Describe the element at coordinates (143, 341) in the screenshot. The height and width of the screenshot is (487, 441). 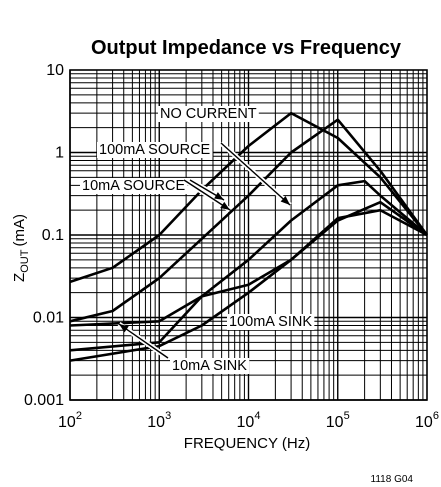
I see `arrow-10ma-sink` at that location.